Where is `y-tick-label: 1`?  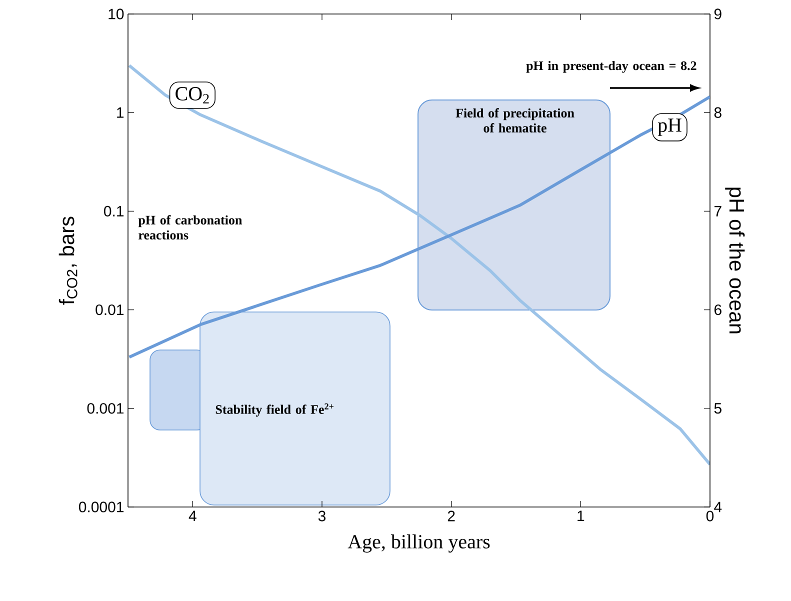
y-tick-label: 1 is located at coordinates (120, 112).